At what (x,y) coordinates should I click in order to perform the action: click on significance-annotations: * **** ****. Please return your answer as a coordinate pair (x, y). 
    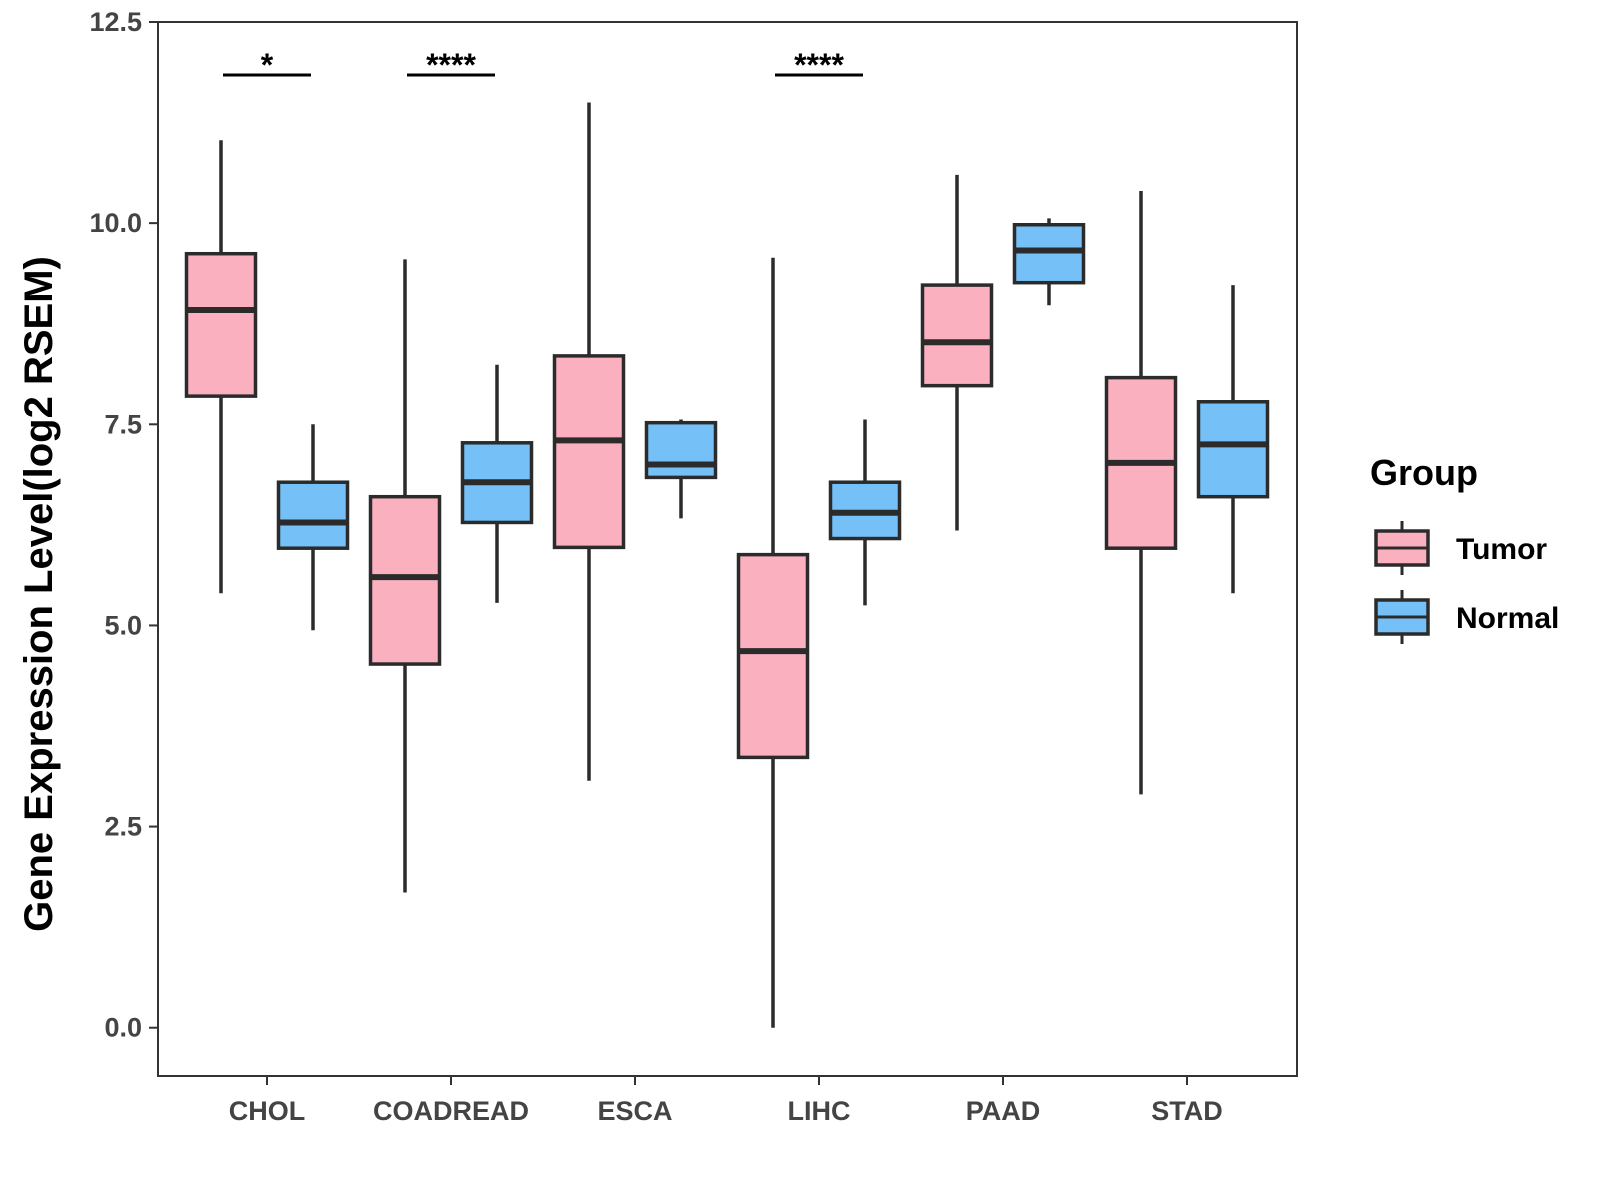
    Looking at the image, I should click on (543, 65).